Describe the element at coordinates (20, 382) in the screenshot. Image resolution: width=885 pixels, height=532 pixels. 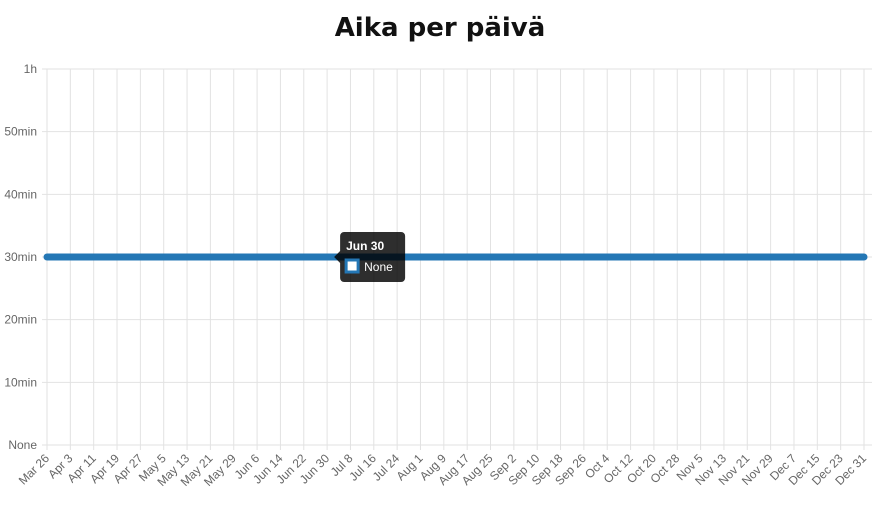
I see `y-tick-label: 10min` at that location.